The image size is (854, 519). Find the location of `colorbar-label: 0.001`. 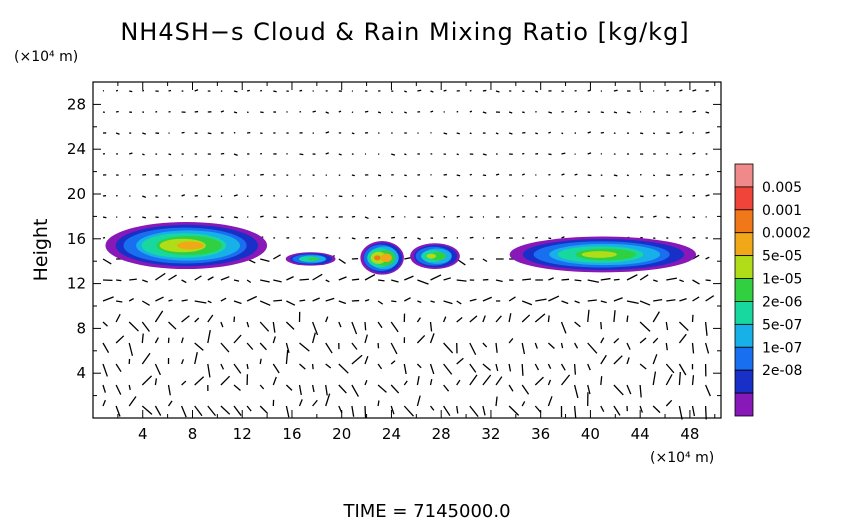

colorbar-label: 0.001 is located at coordinates (782, 211).